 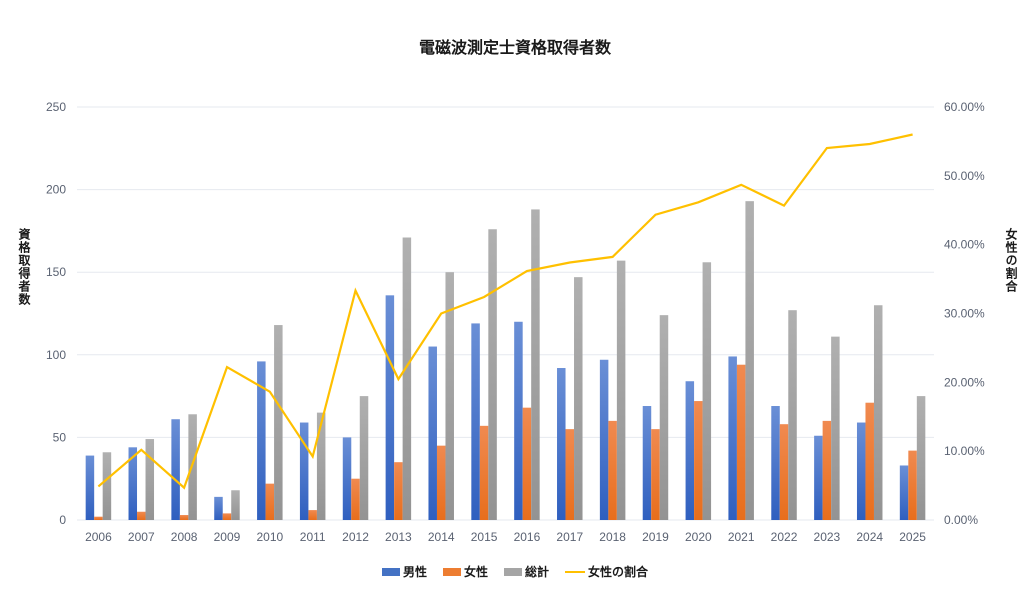 What do you see at coordinates (484, 537) in the screenshot?
I see `x-tick-label: 2015` at bounding box center [484, 537].